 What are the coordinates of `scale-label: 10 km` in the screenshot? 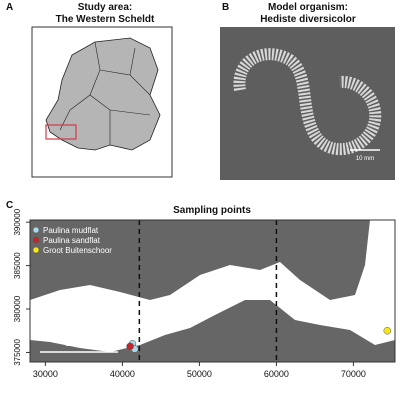 It's located at (78, 343).